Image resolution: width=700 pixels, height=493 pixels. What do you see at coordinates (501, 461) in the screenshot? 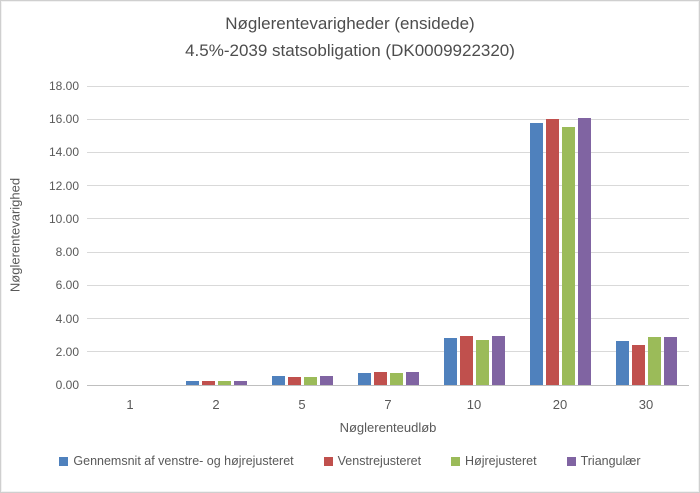
I see `legend-label: Højrejusteret` at bounding box center [501, 461].